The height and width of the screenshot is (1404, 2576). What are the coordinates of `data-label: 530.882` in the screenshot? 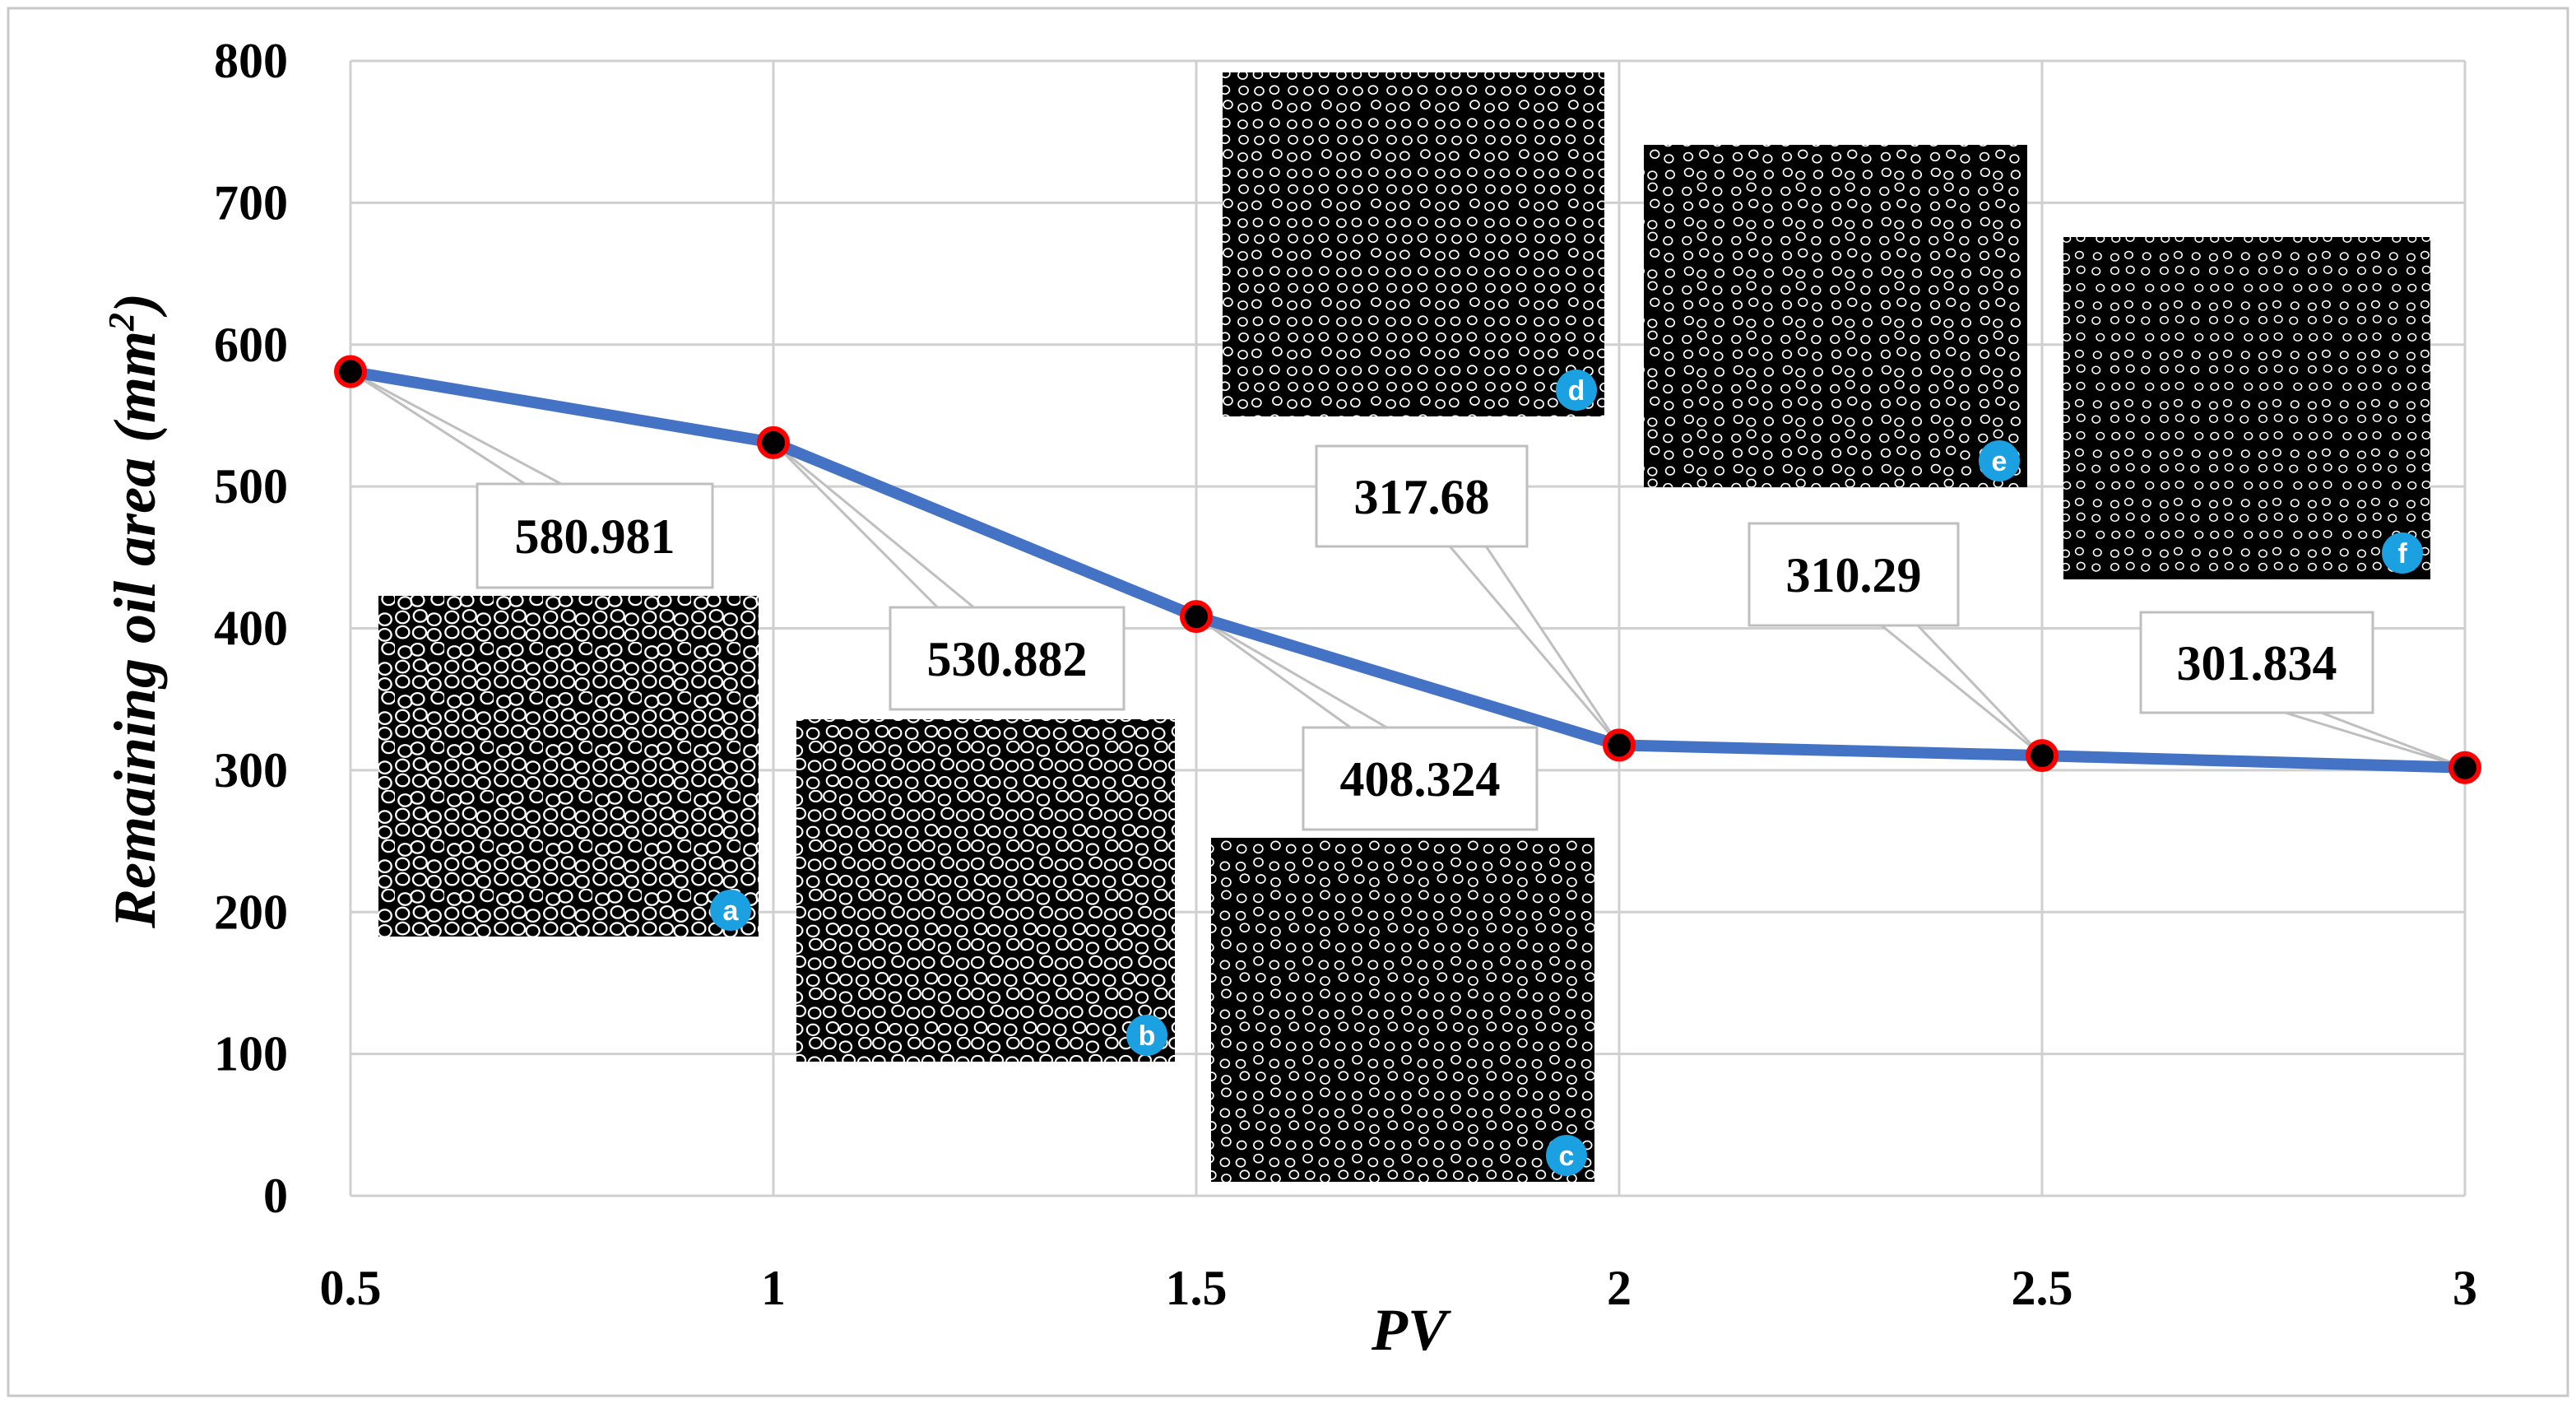 It's located at (1008, 659).